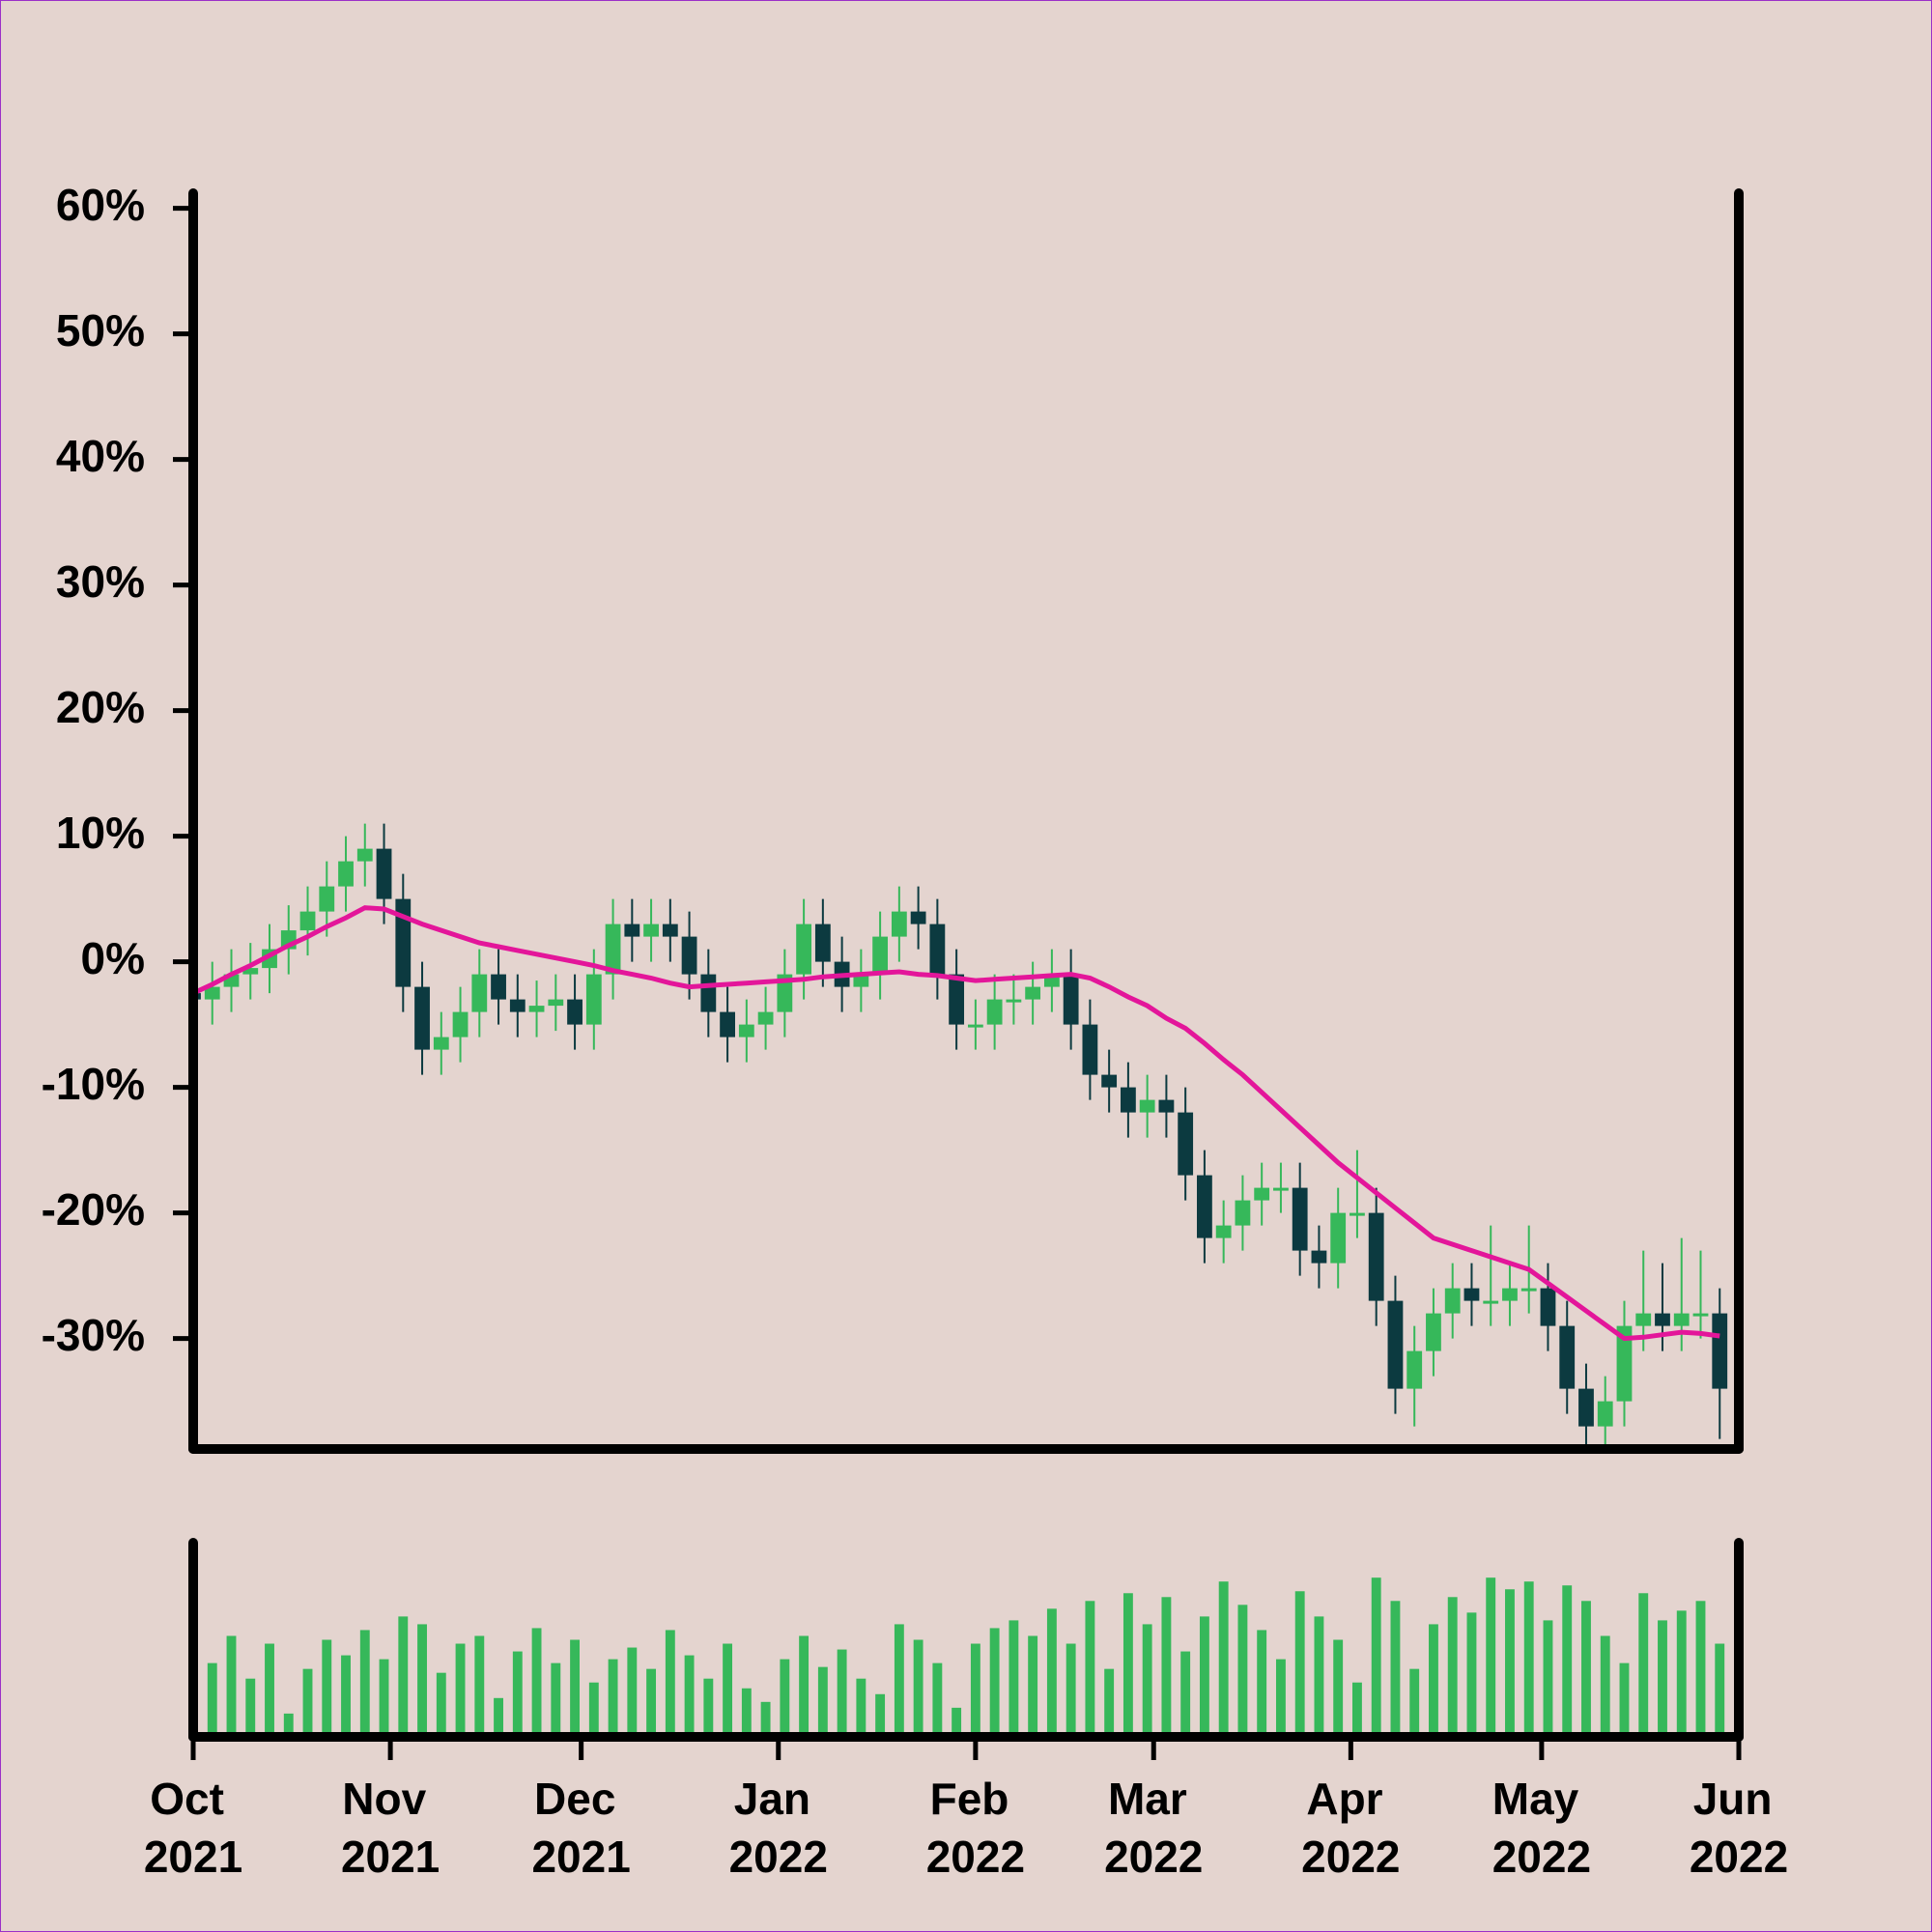 Image resolution: width=1932 pixels, height=1932 pixels. What do you see at coordinates (1541, 1828) in the screenshot?
I see `x-tick-label: May 2022` at bounding box center [1541, 1828].